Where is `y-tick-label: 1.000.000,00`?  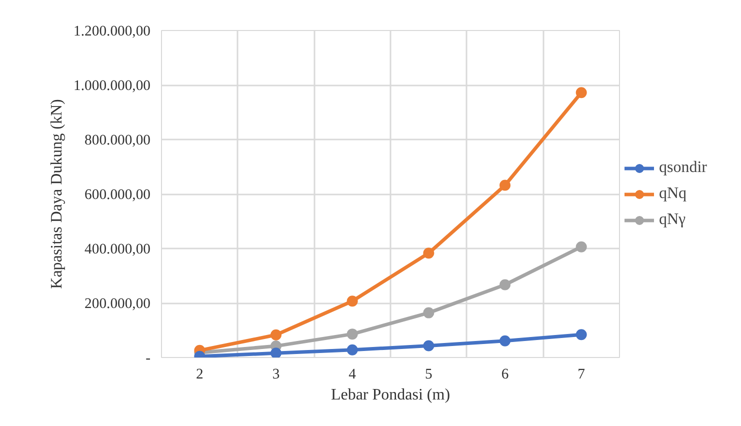 y-tick-label: 1.000.000,00 is located at coordinates (112, 86).